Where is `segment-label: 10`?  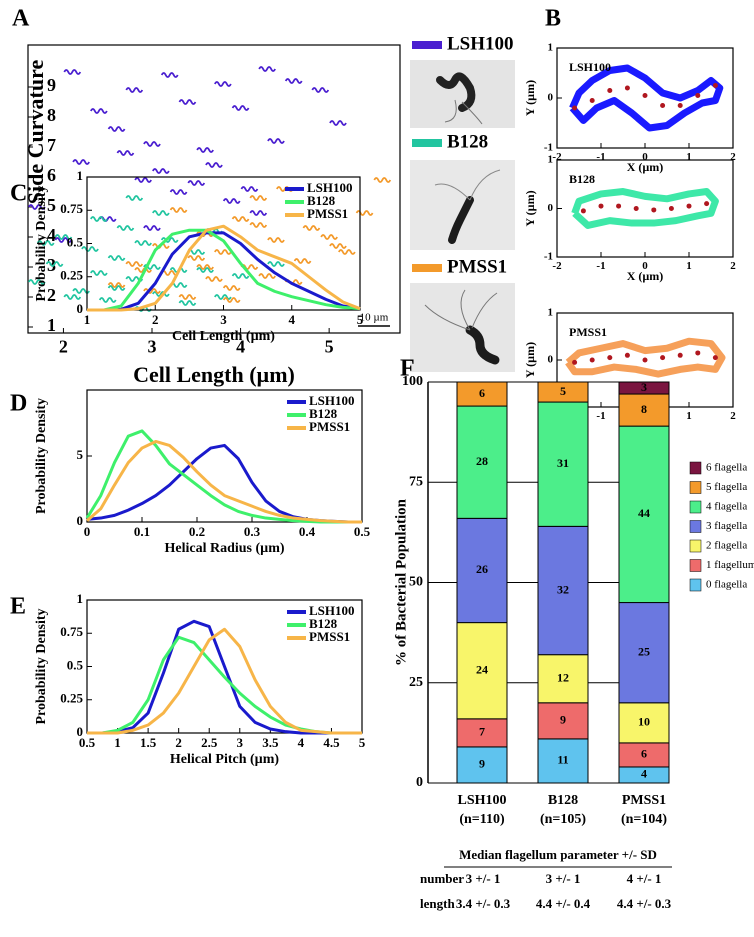
segment-label: 10 is located at coordinates (644, 722).